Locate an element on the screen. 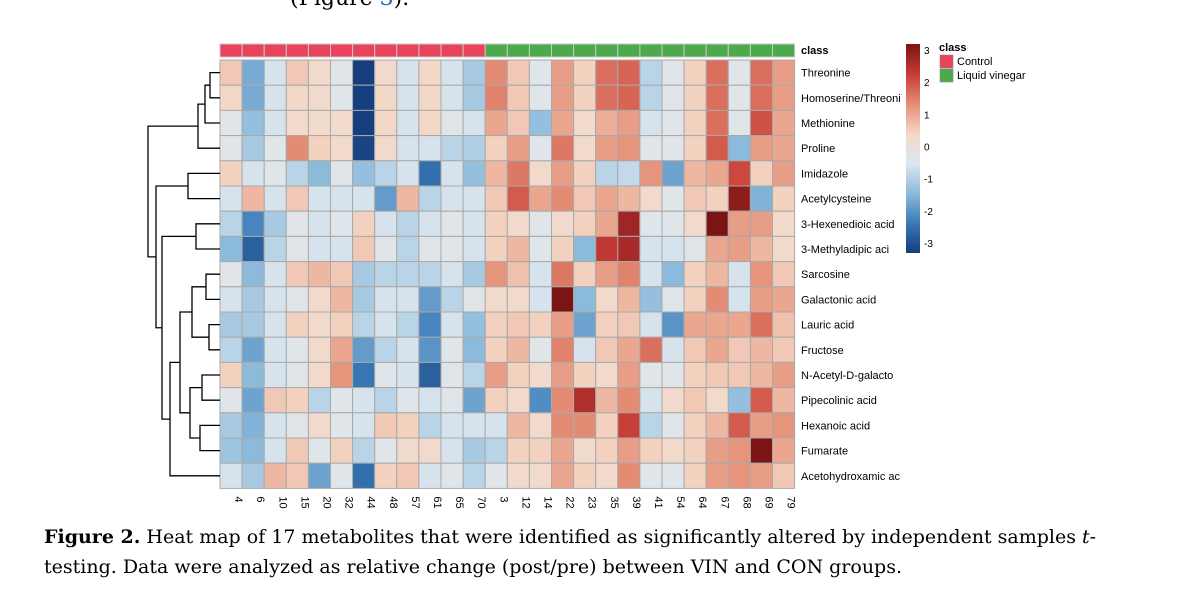  figure-ref-link: 3 is located at coordinates (387, 5).